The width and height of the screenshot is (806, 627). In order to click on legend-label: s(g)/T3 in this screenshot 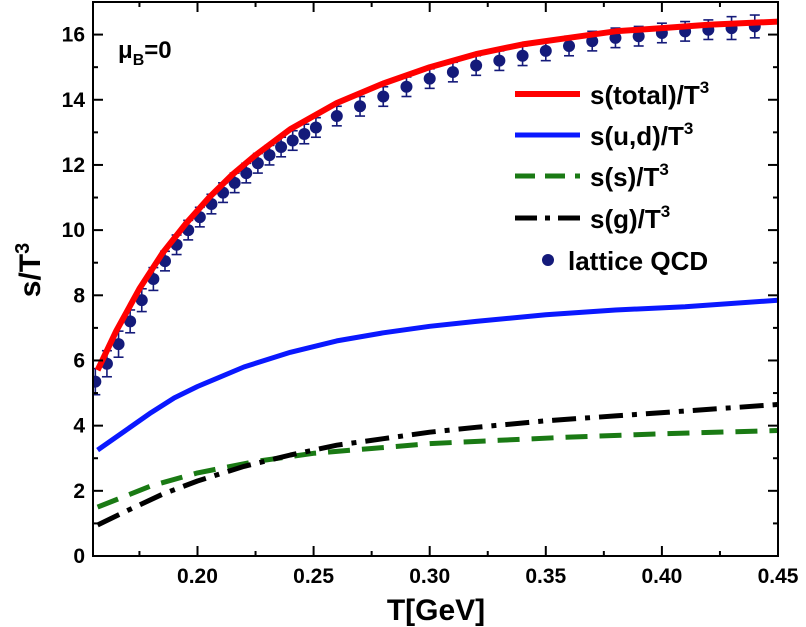, I will do `click(630, 218)`.